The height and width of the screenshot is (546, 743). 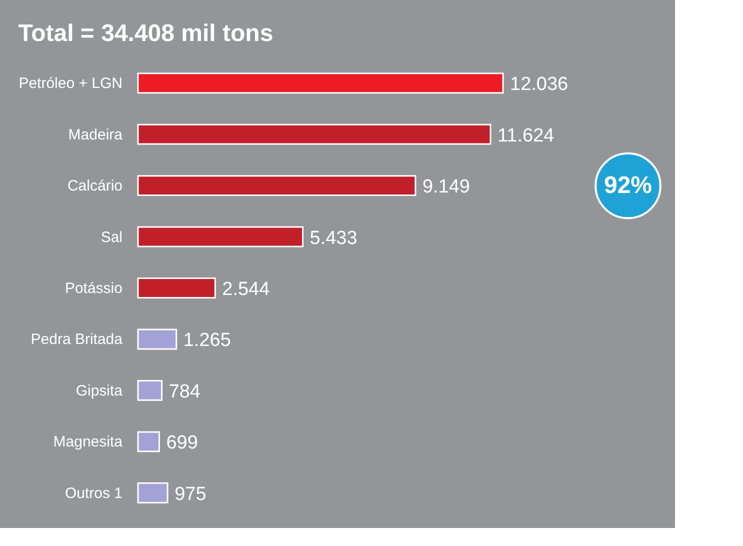 What do you see at coordinates (94, 186) in the screenshot?
I see `y-tick-label: Calcário` at bounding box center [94, 186].